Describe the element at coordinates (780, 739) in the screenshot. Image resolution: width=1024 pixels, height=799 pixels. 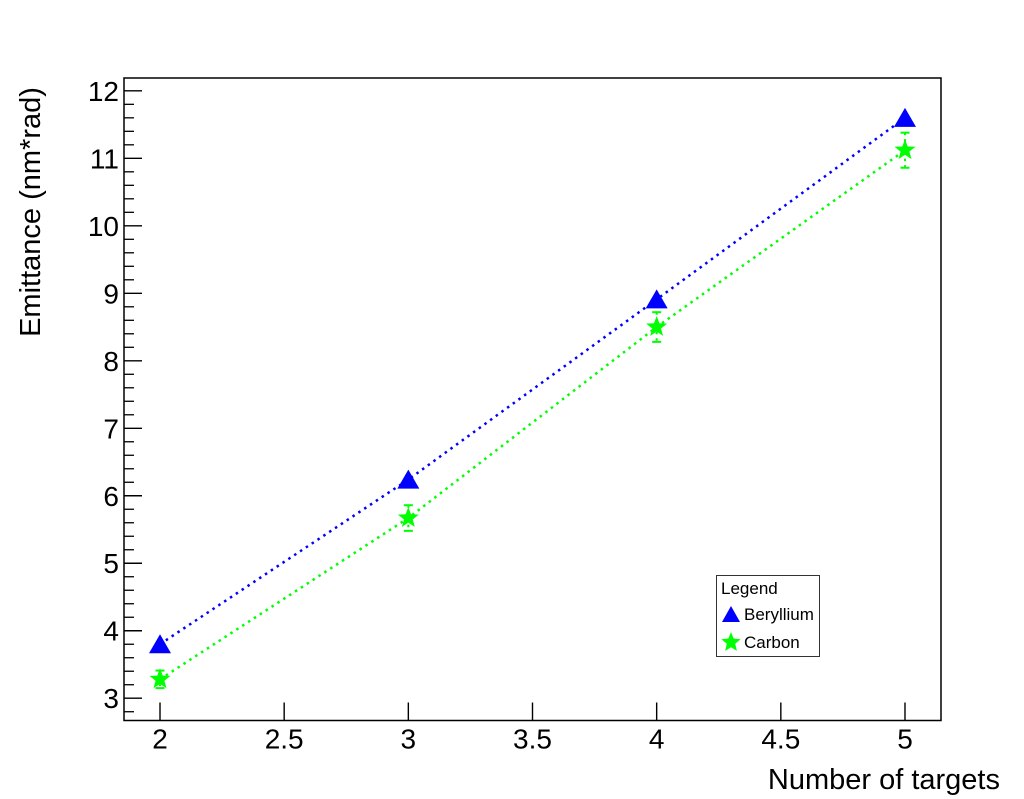
I see `x-tick-label: 4.5` at that location.